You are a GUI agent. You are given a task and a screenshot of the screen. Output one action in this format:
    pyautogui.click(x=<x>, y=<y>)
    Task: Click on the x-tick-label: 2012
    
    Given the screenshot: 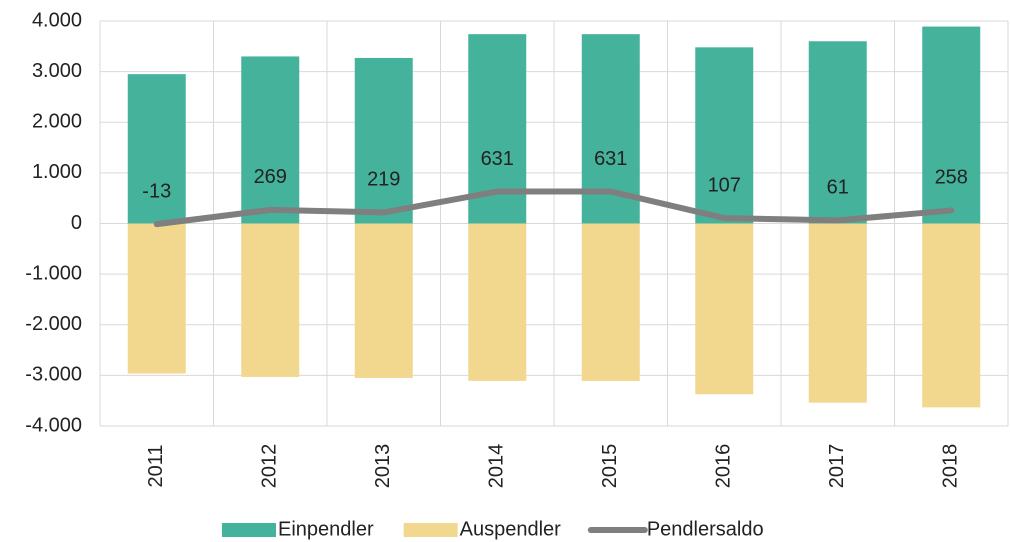 What is the action you would take?
    pyautogui.click(x=270, y=466)
    